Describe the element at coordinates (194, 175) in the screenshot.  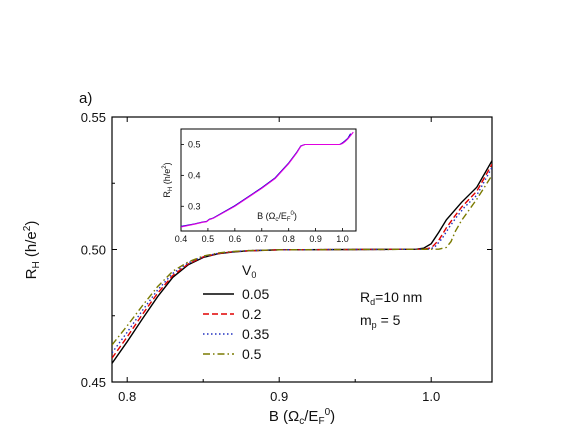
I see `inset-y-tick-label: 0.4` at that location.